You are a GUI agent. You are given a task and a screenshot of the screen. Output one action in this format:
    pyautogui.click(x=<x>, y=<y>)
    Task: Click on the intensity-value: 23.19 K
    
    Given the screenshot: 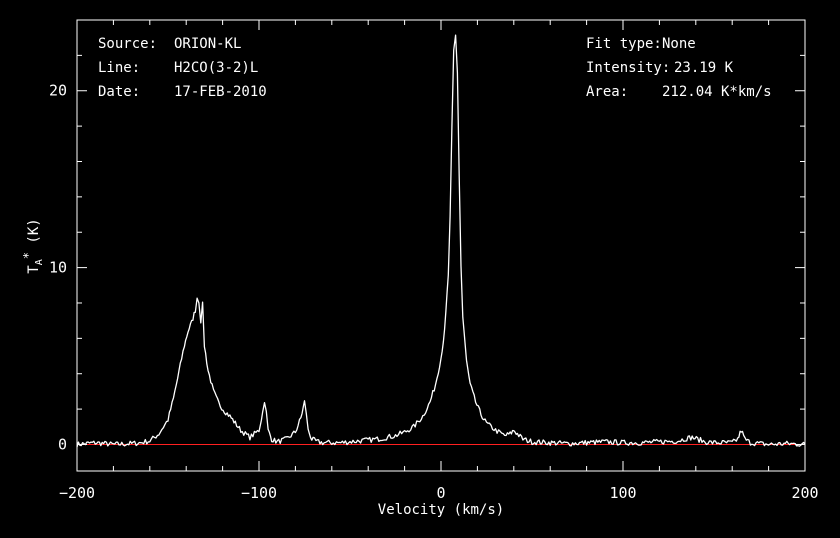 What is the action you would take?
    pyautogui.click(x=704, y=68)
    